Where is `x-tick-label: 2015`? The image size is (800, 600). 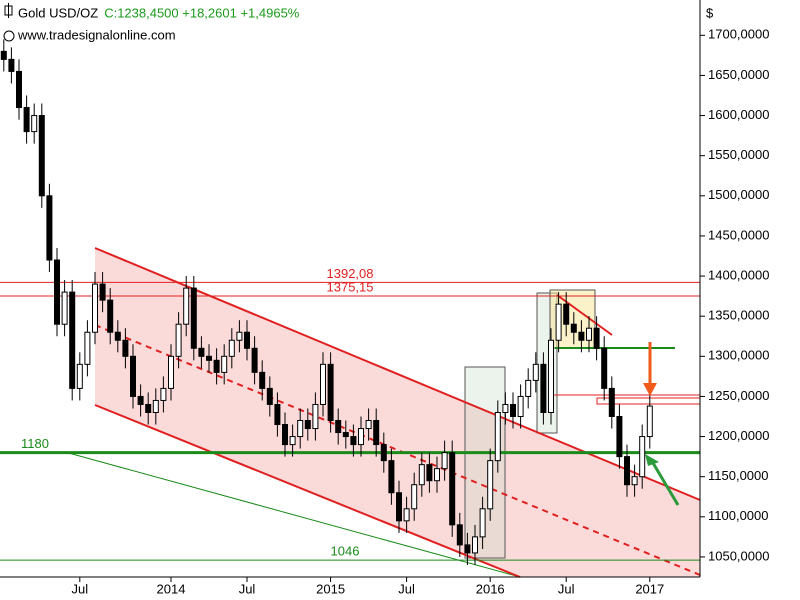
x-tick-label: 2015 is located at coordinates (330, 588).